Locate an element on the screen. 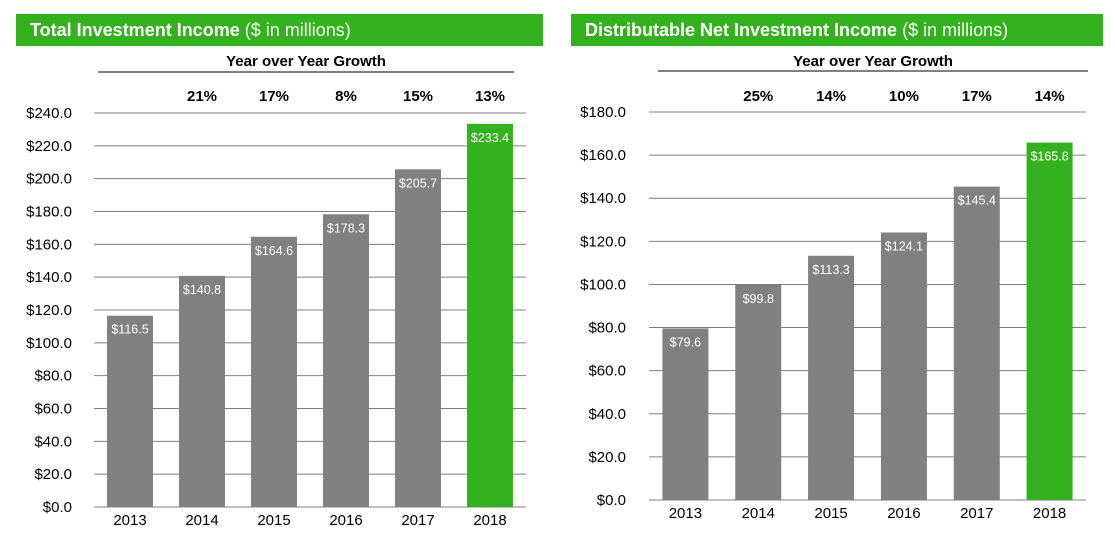  growth-label: 15% is located at coordinates (418, 96).